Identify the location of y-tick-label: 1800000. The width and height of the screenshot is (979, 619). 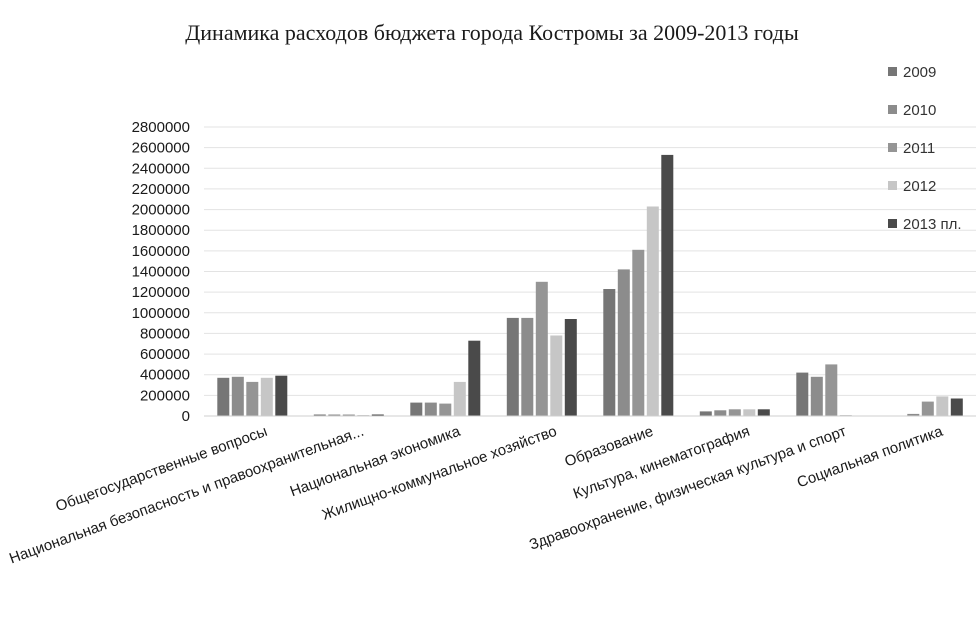
(161, 230).